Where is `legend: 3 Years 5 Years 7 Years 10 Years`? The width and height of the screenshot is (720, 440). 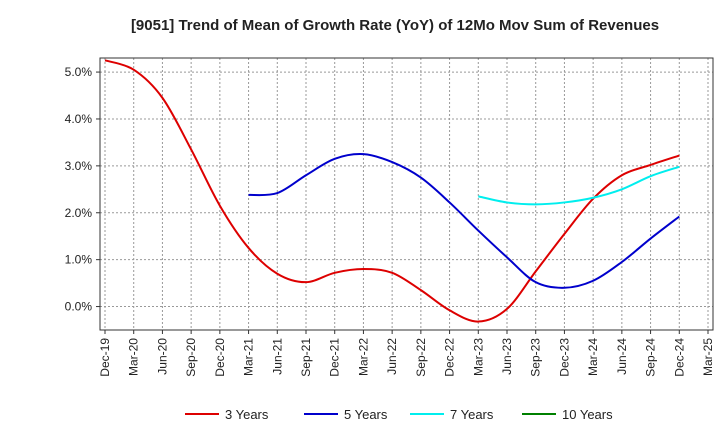 legend: 3 Years 5 Years 7 Years 10 Years is located at coordinates (399, 414).